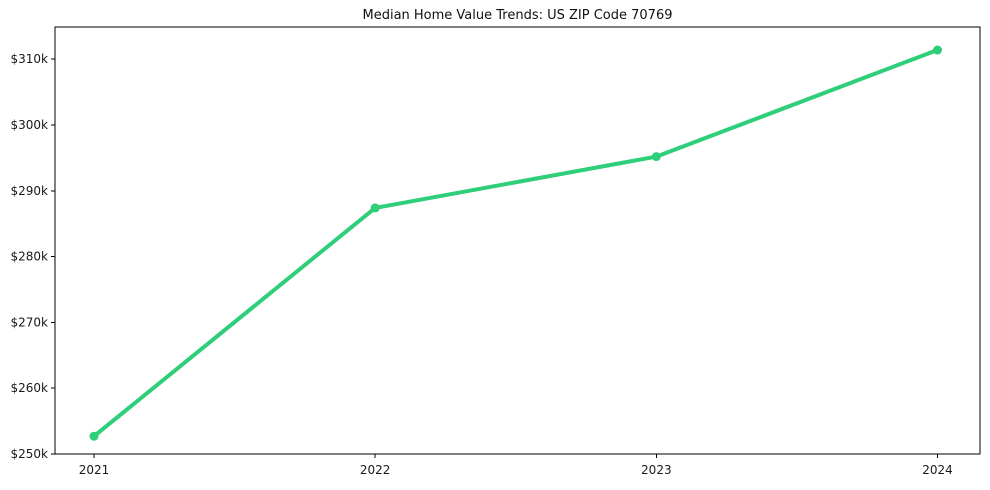  Describe the element at coordinates (30, 257) in the screenshot. I see `y-tick-label: $280k` at that location.